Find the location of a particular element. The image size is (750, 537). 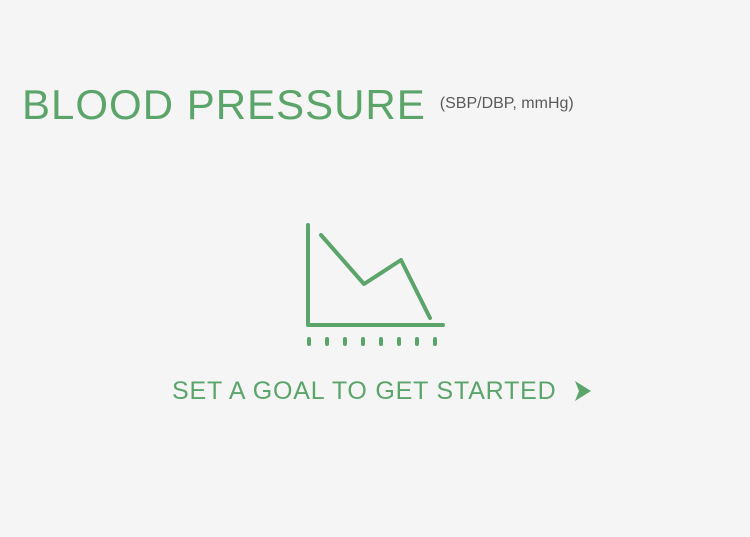

line-chart-icon is located at coordinates (375, 284).